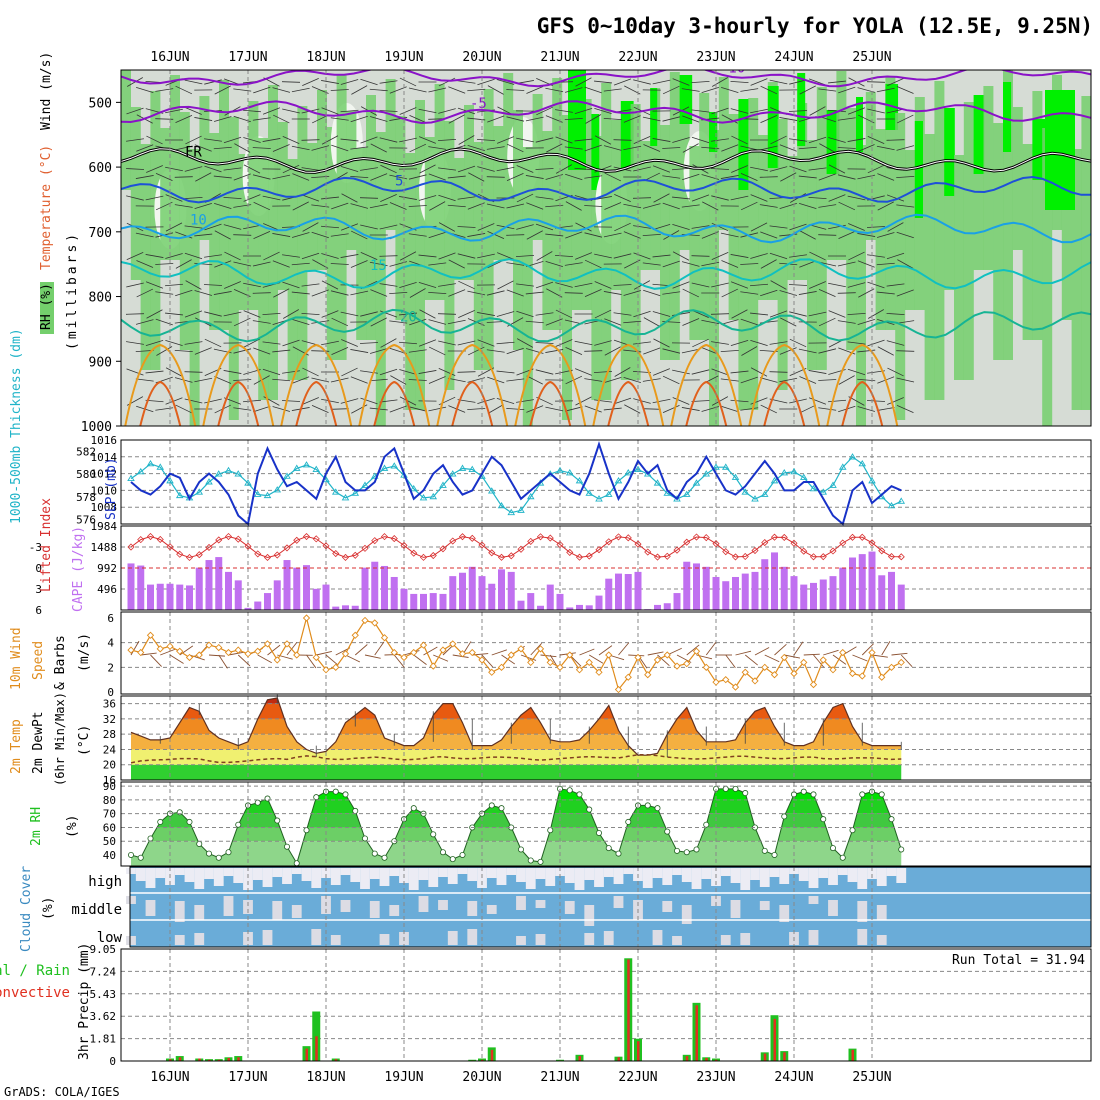 The image size is (1100, 1100). I want to click on slp-tick-label: 1014, so click(104, 457).